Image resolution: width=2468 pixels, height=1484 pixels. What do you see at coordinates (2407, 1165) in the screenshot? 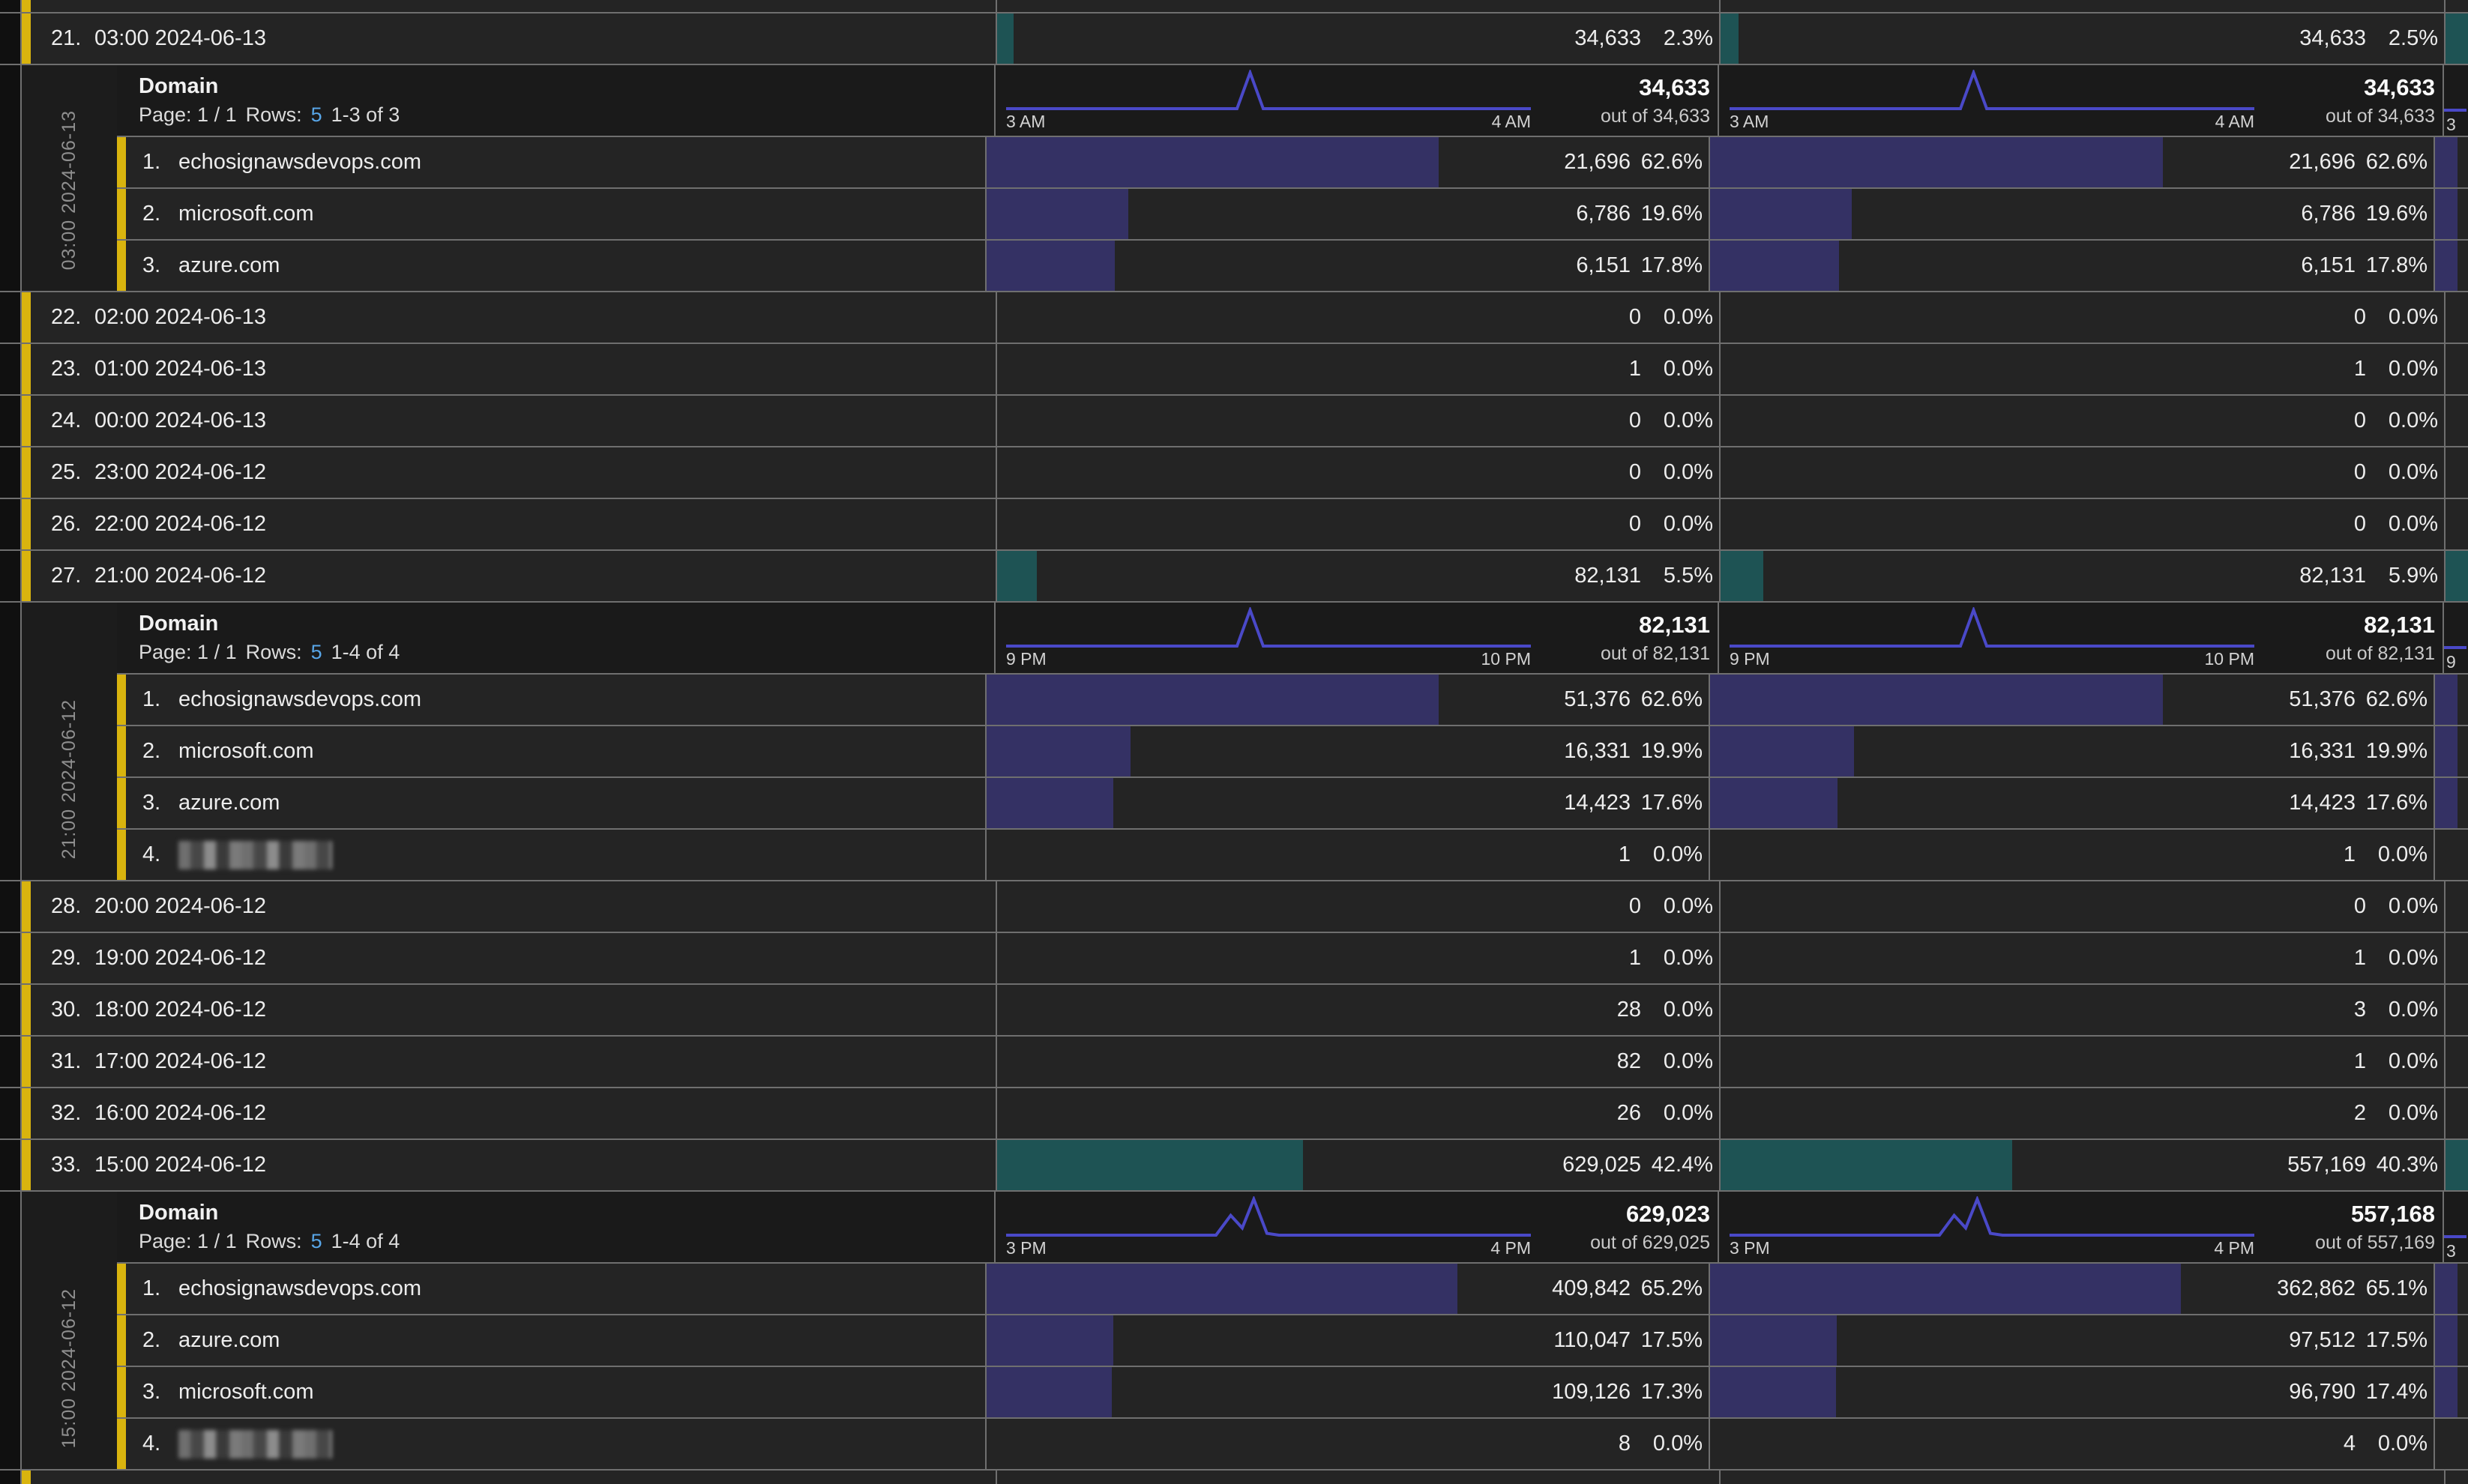
I see `metric-percent: 40.3%` at bounding box center [2407, 1165].